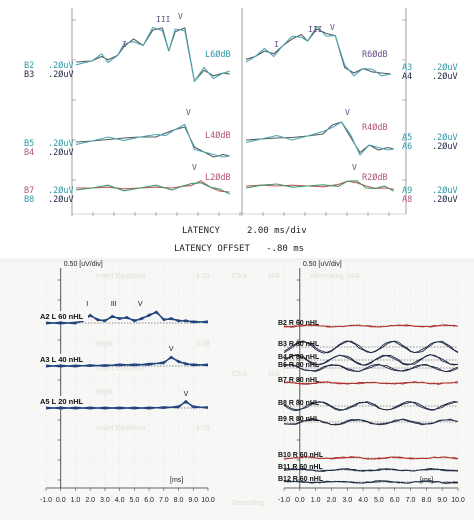  I want to click on bottom-left-x-tick-label: 2.0, so click(90, 500).